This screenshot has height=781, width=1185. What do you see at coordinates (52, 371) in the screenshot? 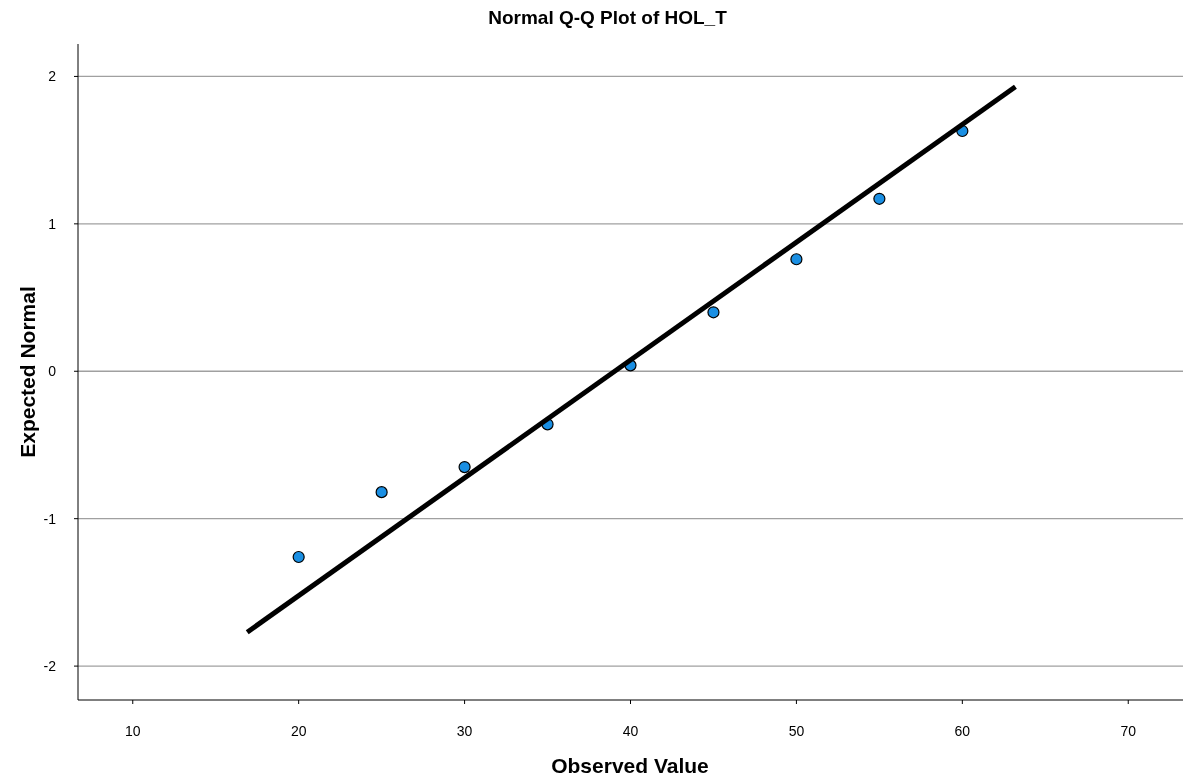
I see `y-tick-label: 0` at bounding box center [52, 371].